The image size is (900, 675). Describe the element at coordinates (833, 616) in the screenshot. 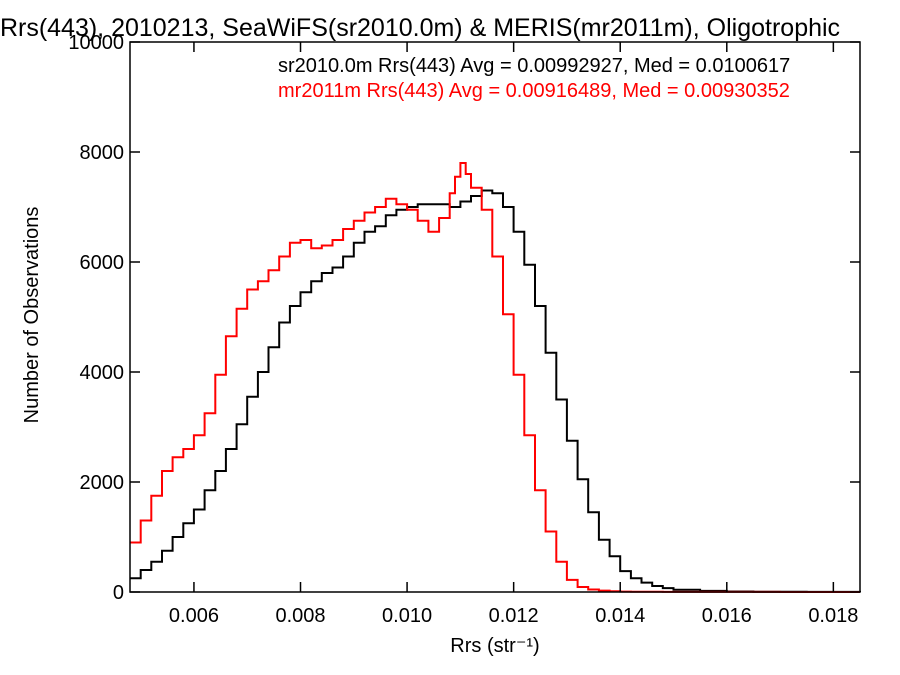

I see `x-tick-label: 0.018` at that location.